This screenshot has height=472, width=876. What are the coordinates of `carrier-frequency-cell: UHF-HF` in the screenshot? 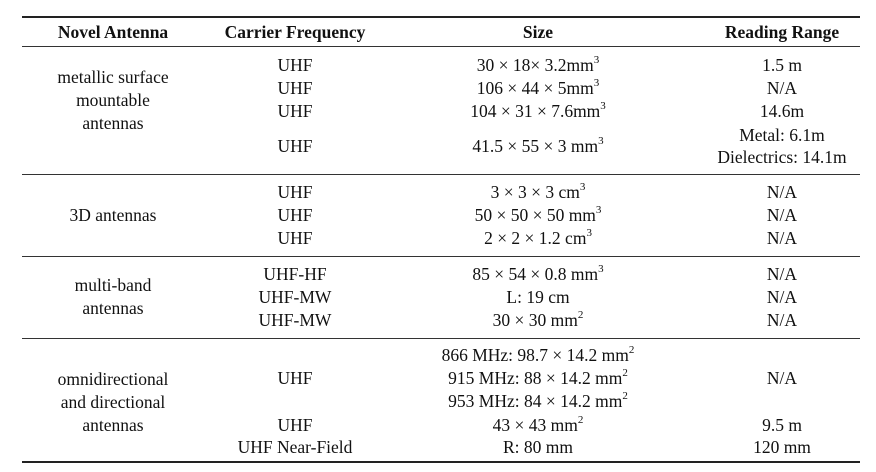 It's located at (295, 274).